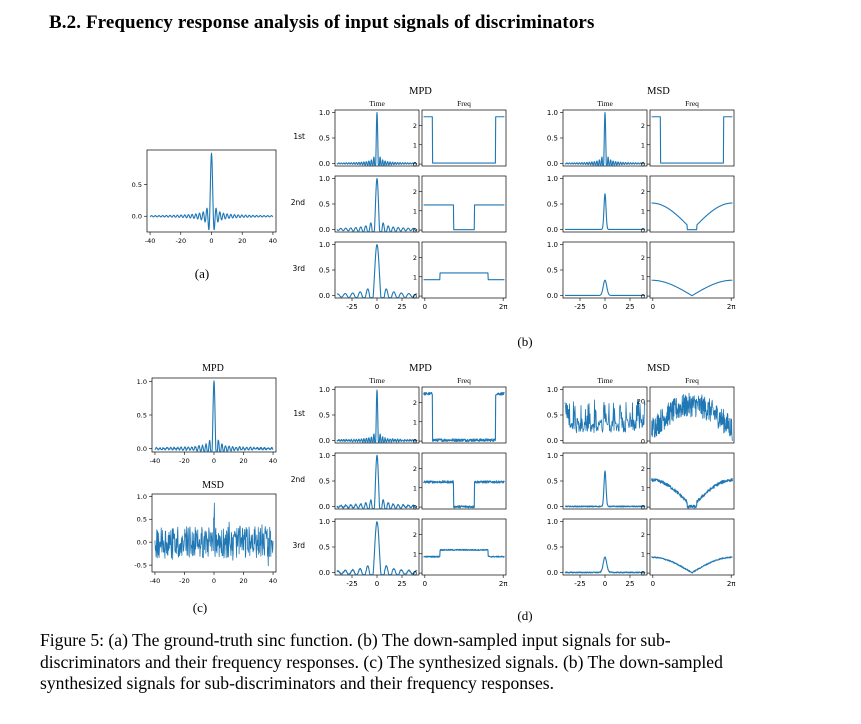 This screenshot has height=724, width=861. Describe the element at coordinates (460, 553) in the screenshot. I see `panel-d-mpd-freq-3rd: 0 1 2 0 2π` at that location.